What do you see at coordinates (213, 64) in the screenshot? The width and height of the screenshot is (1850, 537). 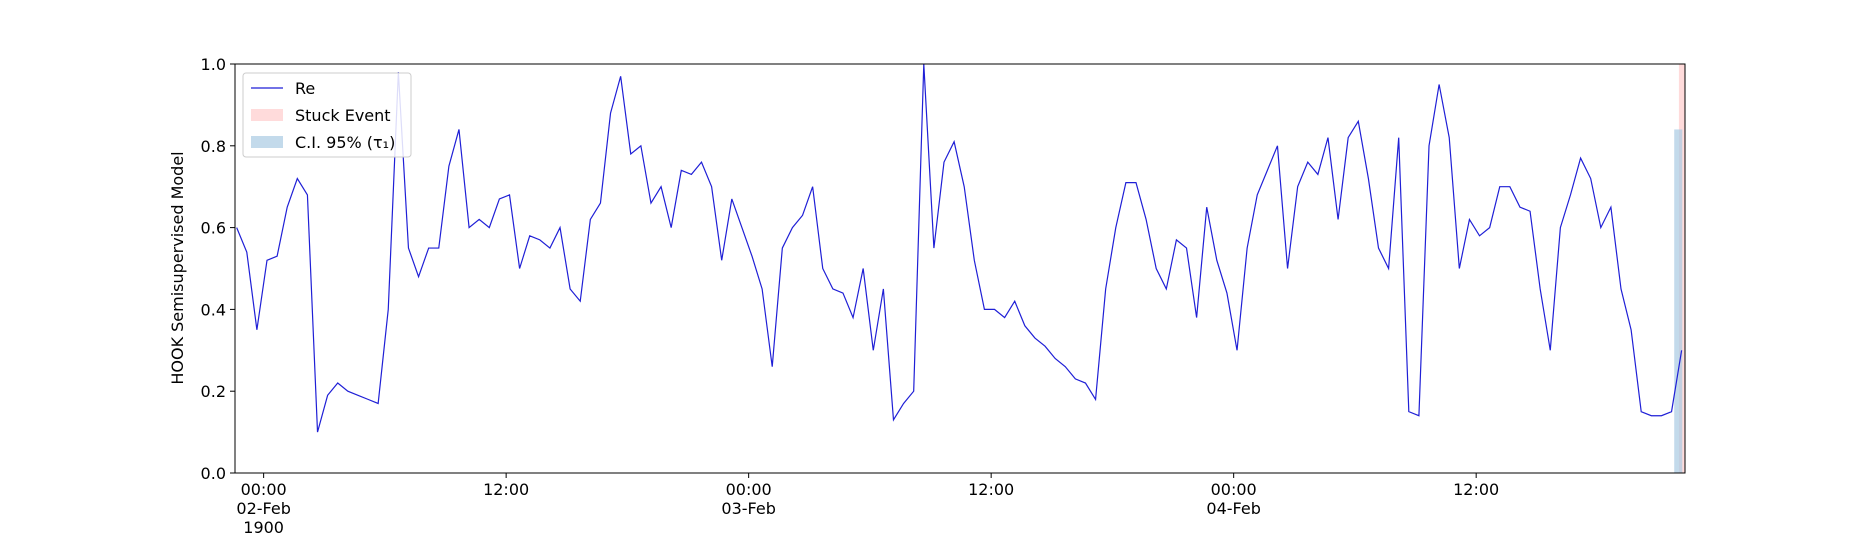 I see `y-tick-label: 1.0` at bounding box center [213, 64].